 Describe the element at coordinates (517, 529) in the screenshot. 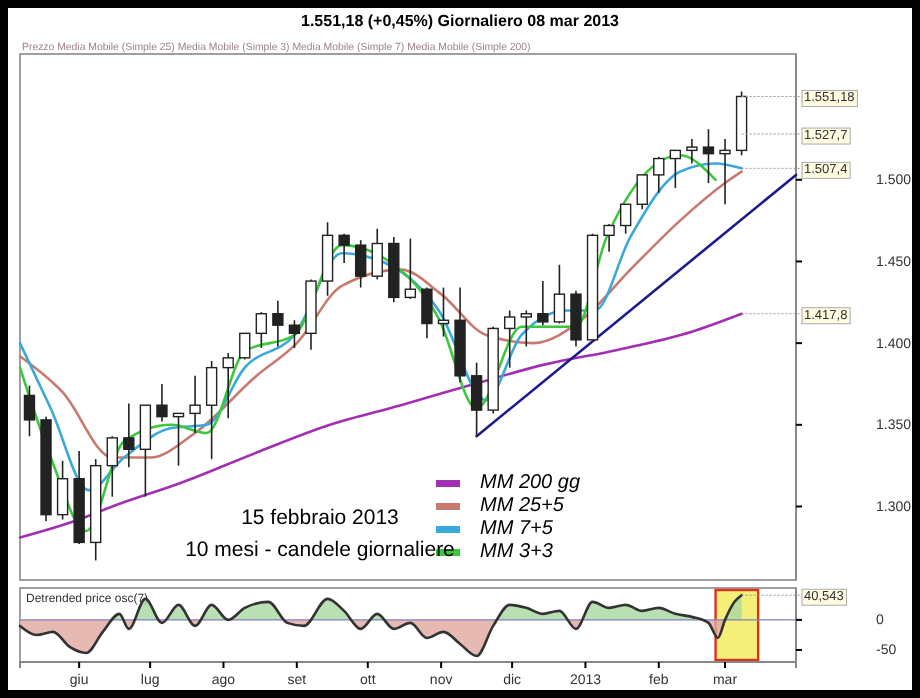

I see `legend-label: MM 7+5` at that location.